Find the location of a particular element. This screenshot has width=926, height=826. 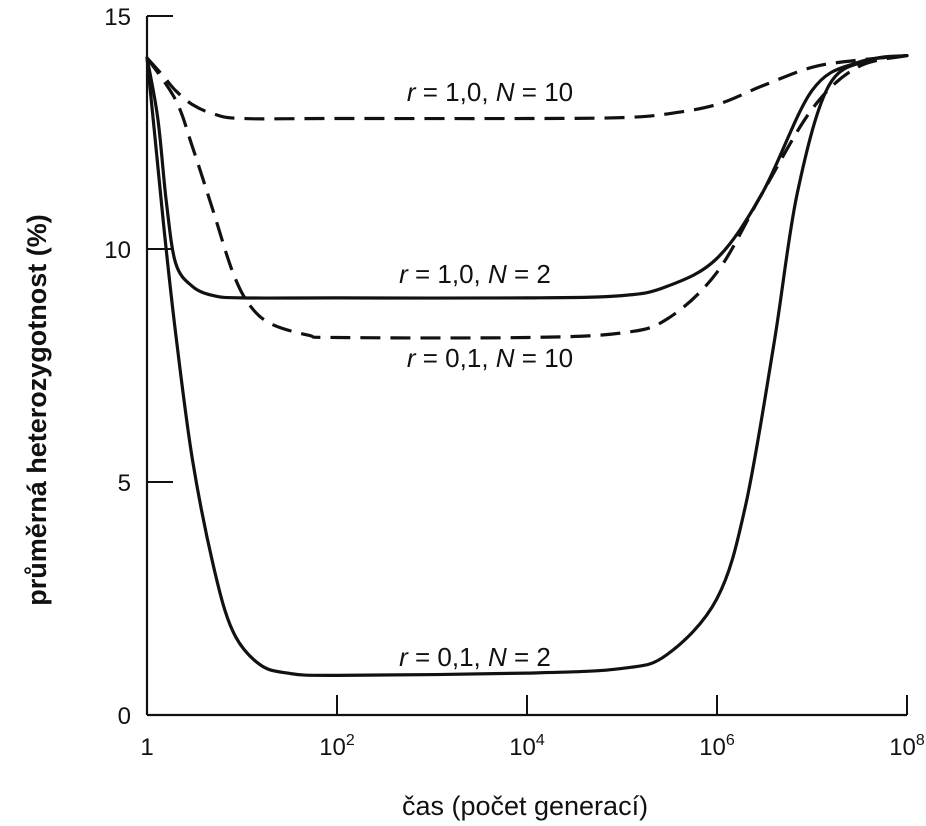

series-label: r = 0,1, N = 2 is located at coordinates (475, 657).